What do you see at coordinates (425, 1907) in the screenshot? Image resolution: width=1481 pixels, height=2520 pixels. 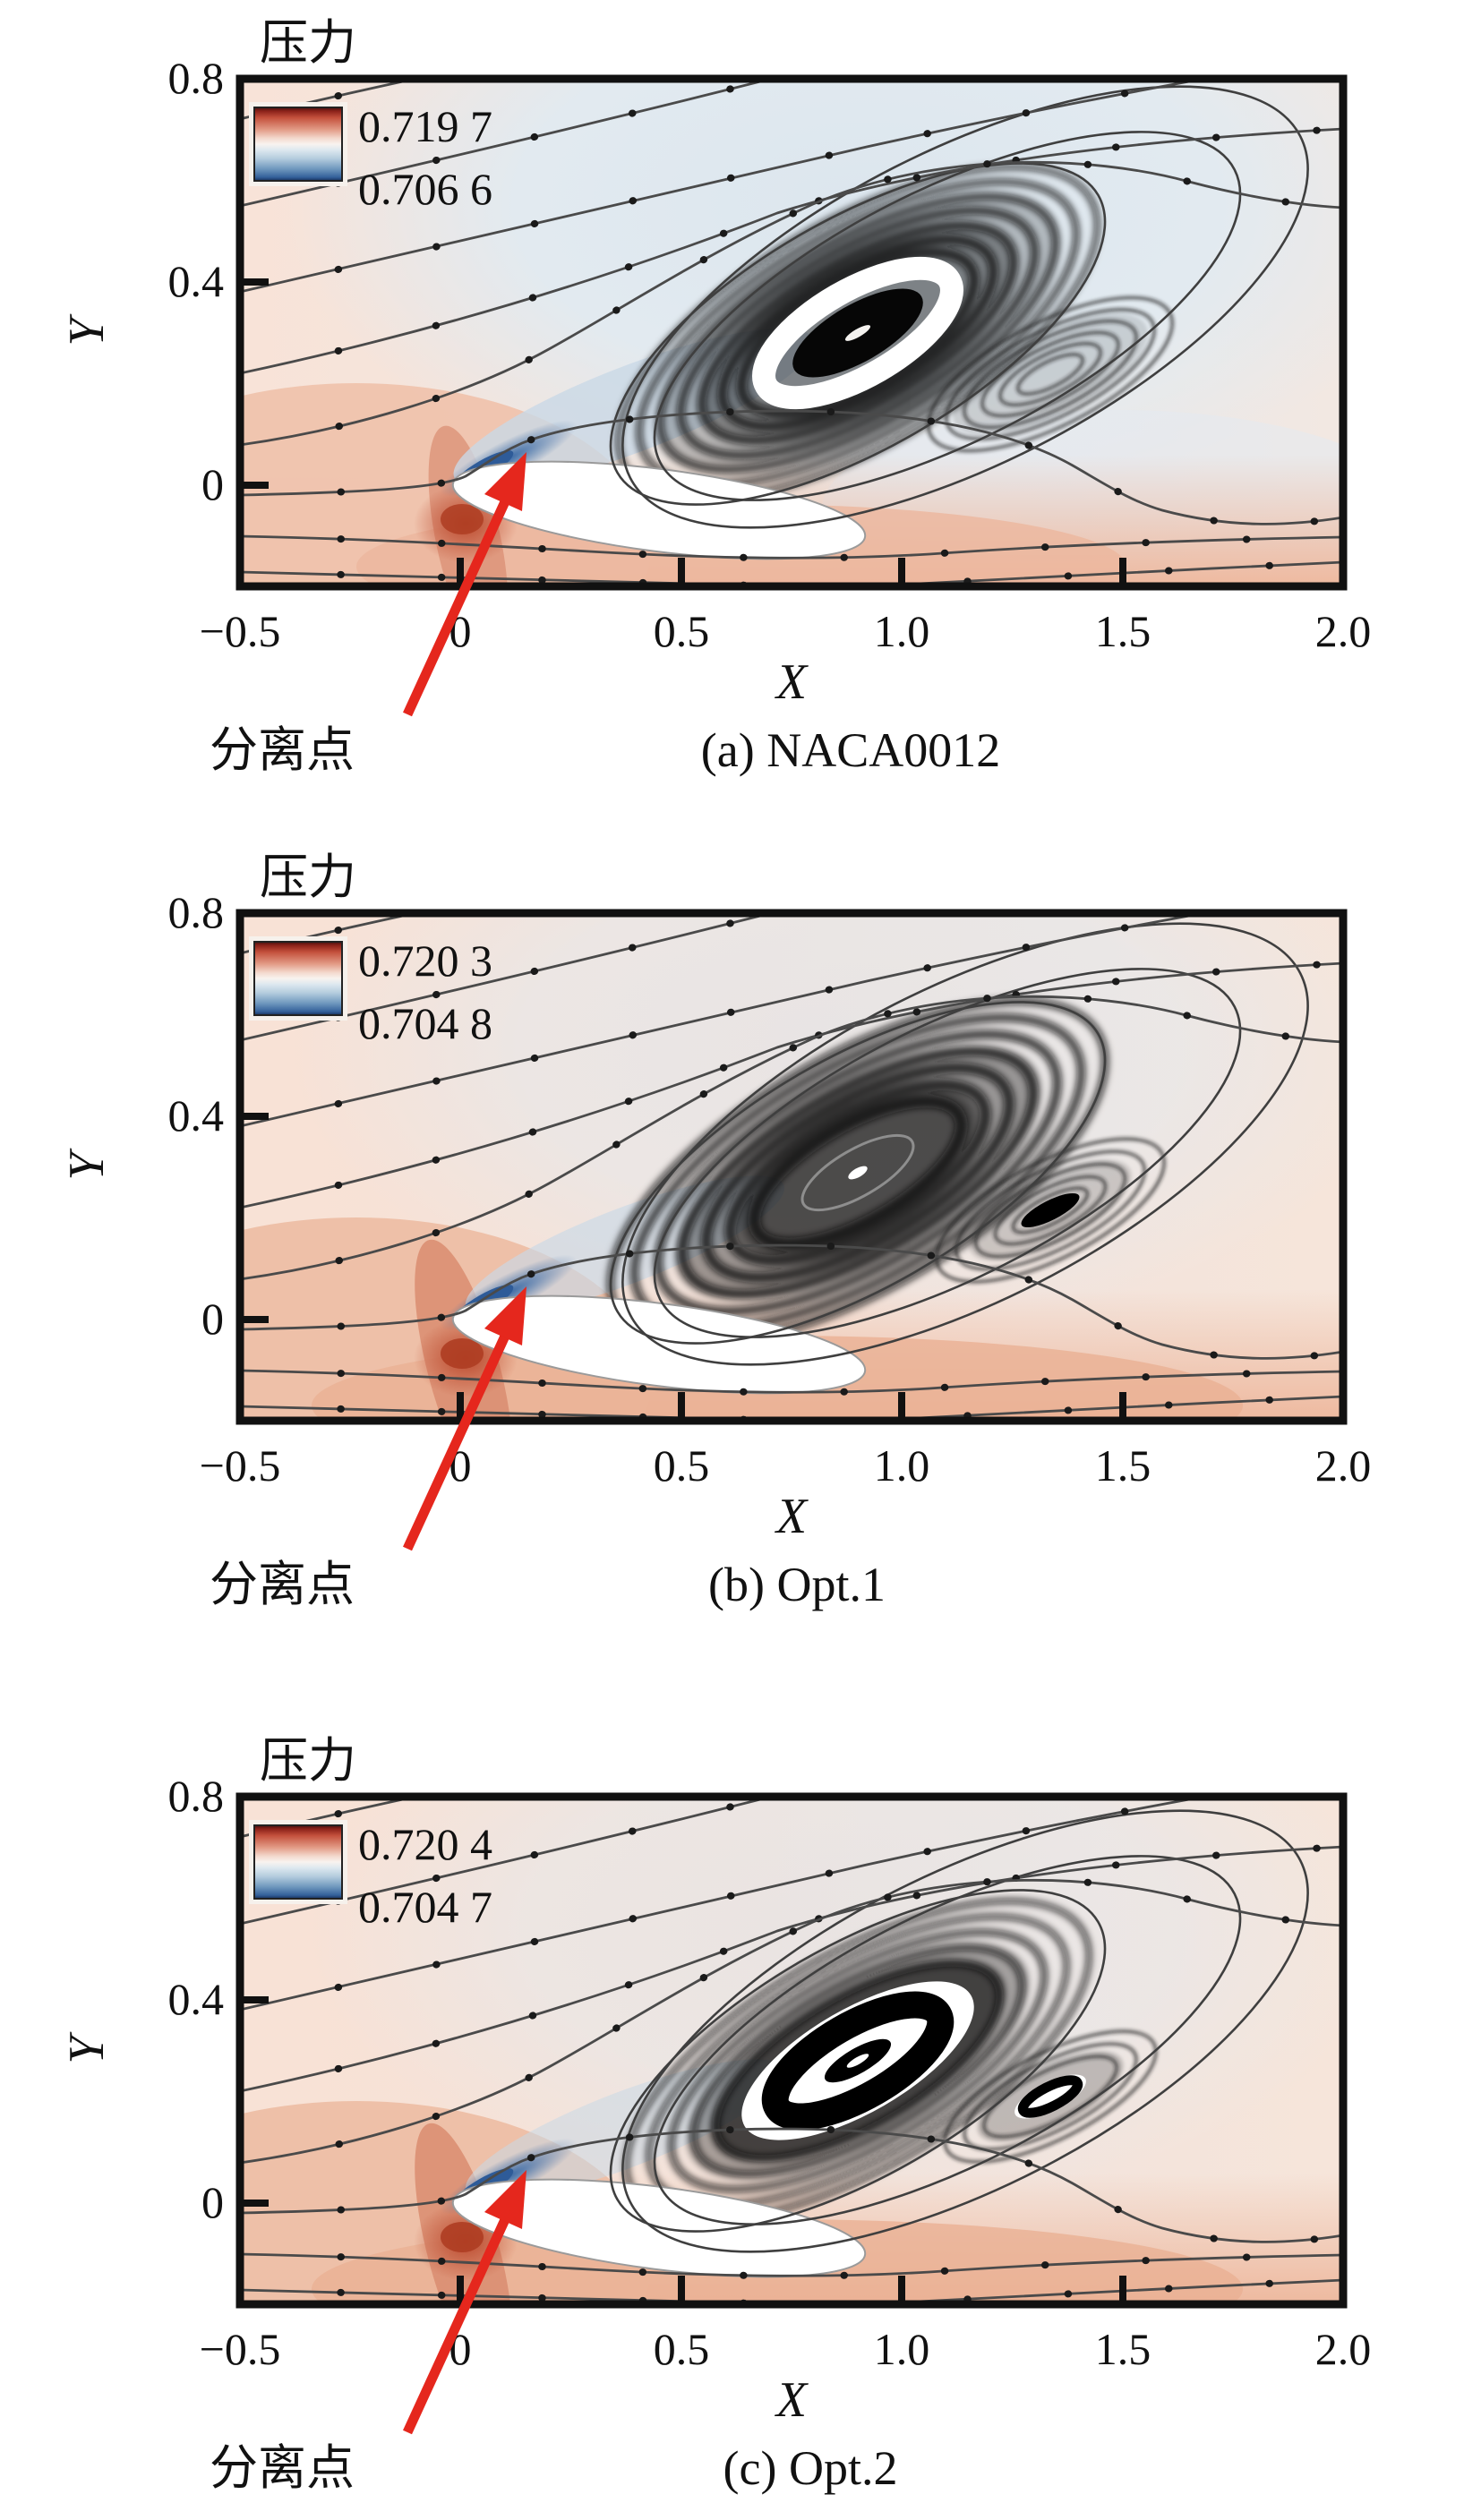 I see `colorbar-min-value: 0.704 7` at bounding box center [425, 1907].